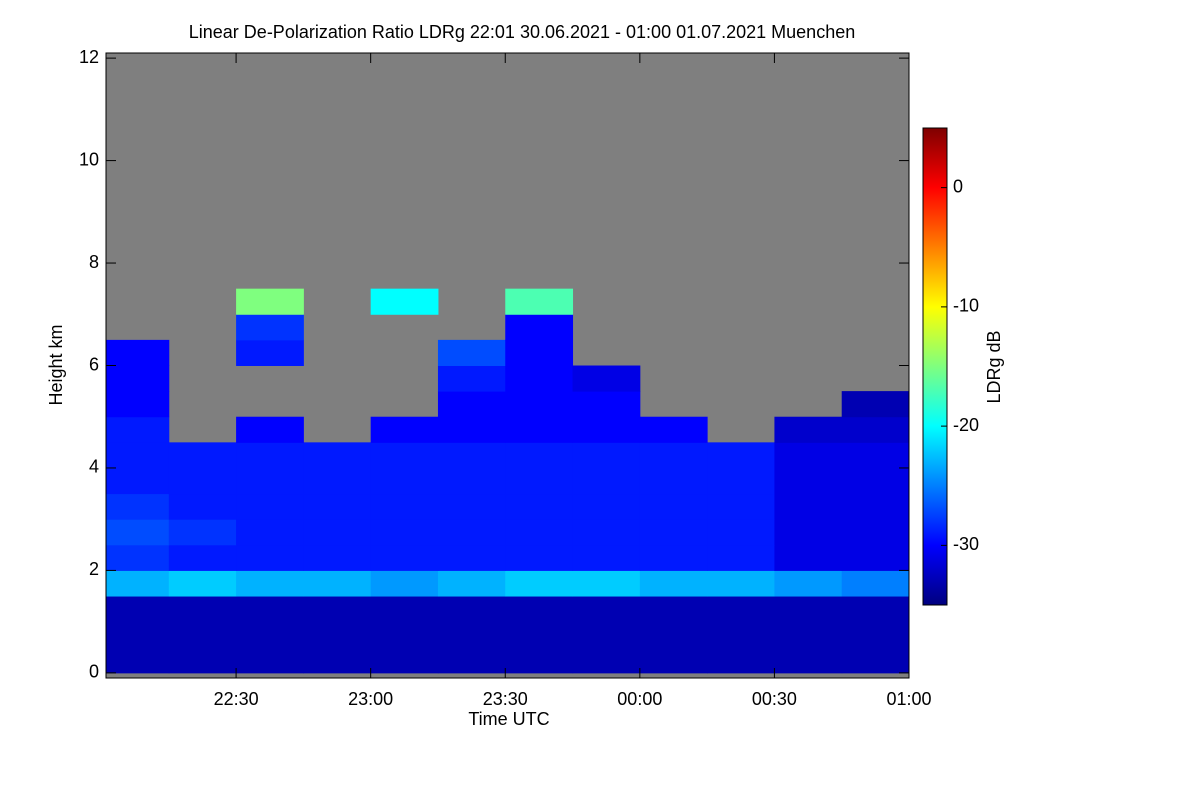 The height and width of the screenshot is (800, 1200). What do you see at coordinates (370, 699) in the screenshot?
I see `x-tick-label: 23:00` at bounding box center [370, 699].